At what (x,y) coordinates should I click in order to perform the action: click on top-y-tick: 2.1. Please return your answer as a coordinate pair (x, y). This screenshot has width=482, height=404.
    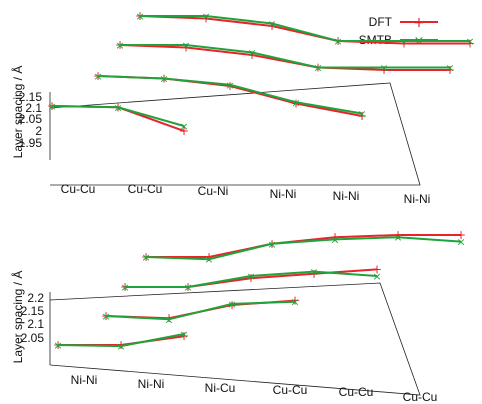
    Looking at the image, I should click on (33, 108).